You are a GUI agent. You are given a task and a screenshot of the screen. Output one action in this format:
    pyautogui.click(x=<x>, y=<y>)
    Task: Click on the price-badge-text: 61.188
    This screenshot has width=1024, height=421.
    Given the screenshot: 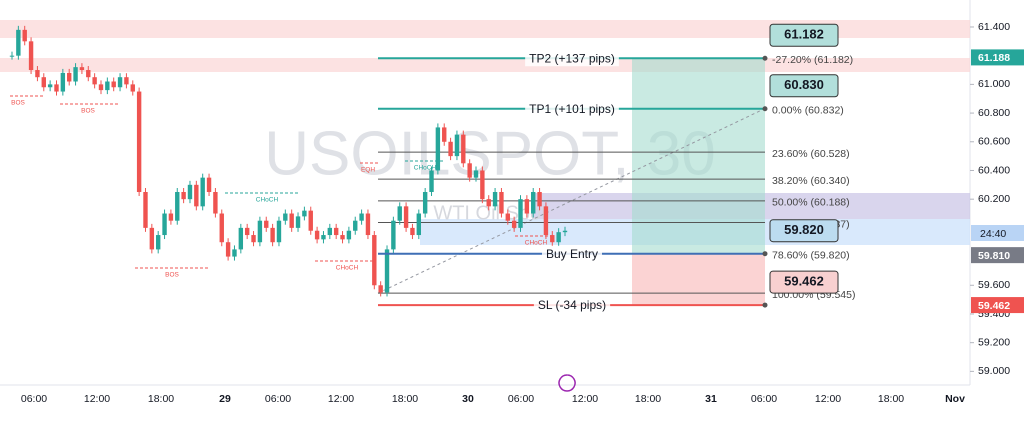 What is the action you would take?
    pyautogui.click(x=994, y=58)
    